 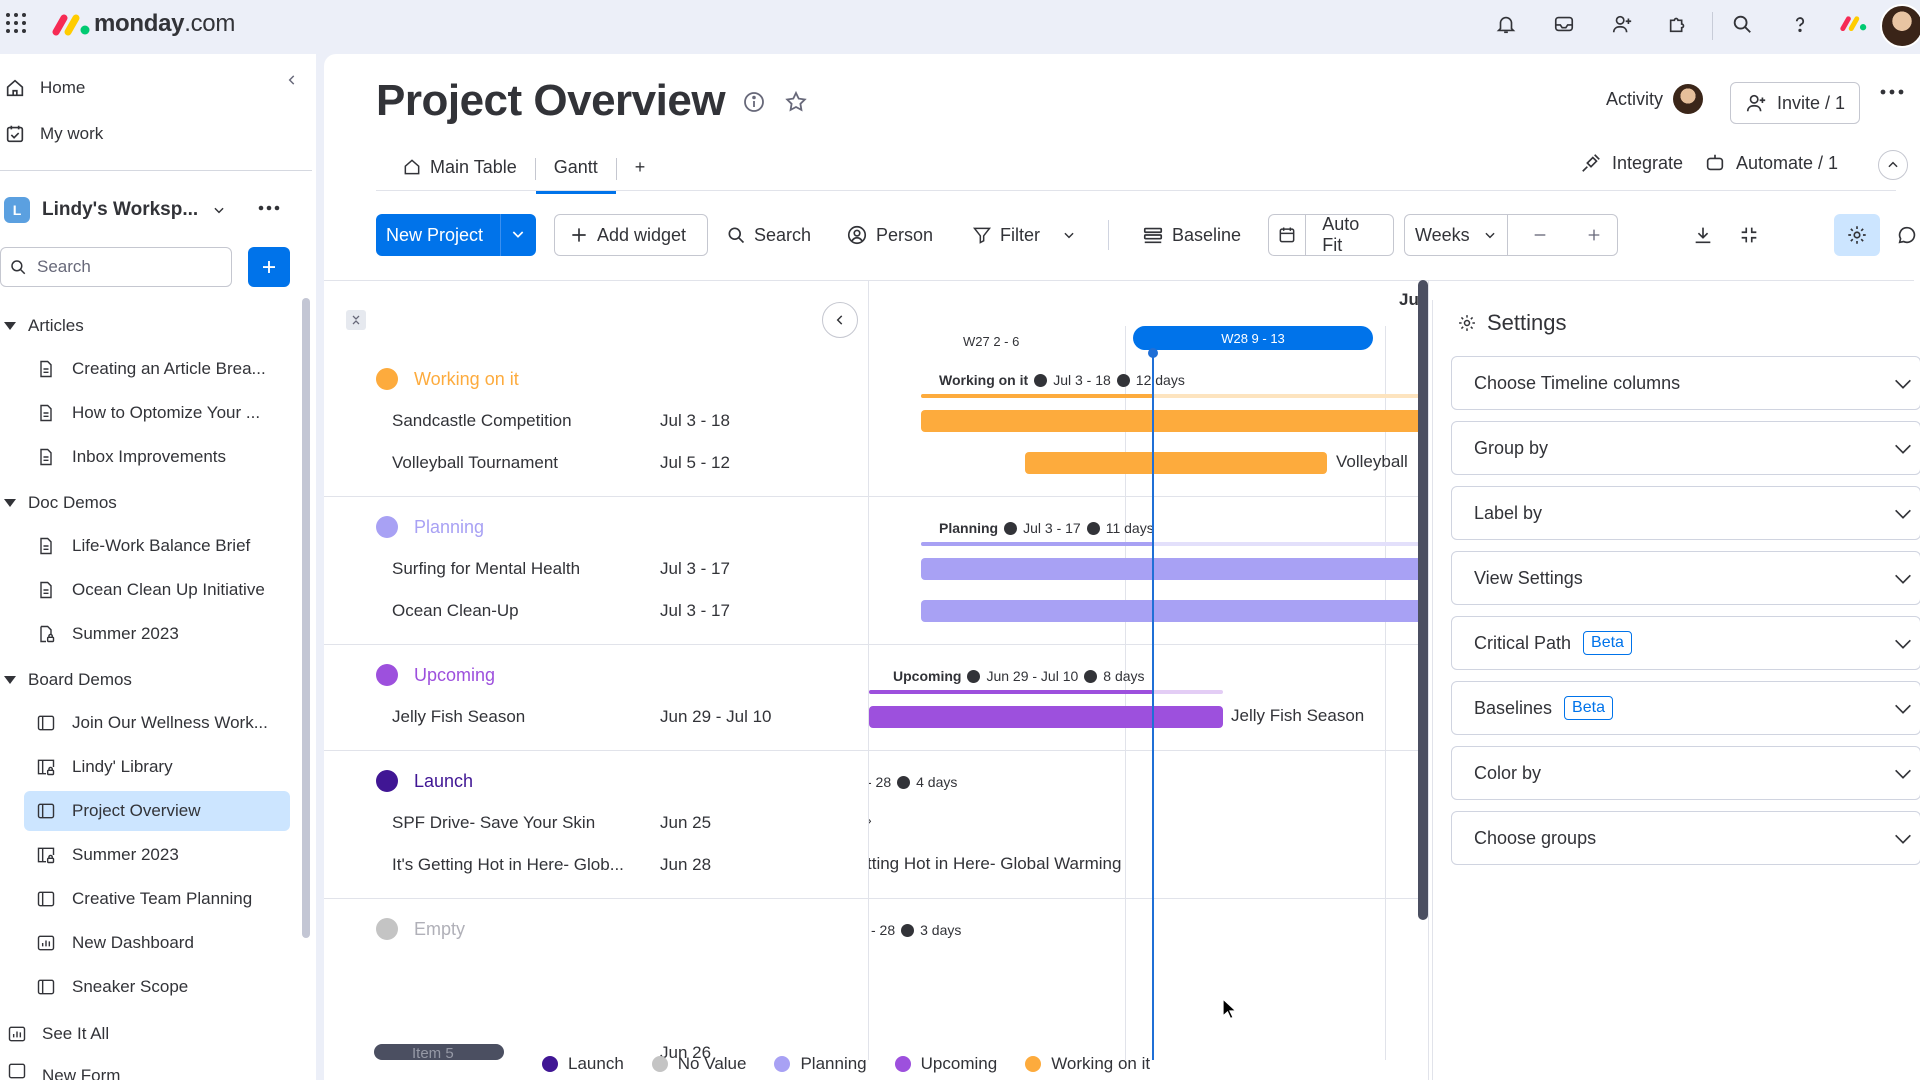 I want to click on robot-icon, so click(x=1715, y=162).